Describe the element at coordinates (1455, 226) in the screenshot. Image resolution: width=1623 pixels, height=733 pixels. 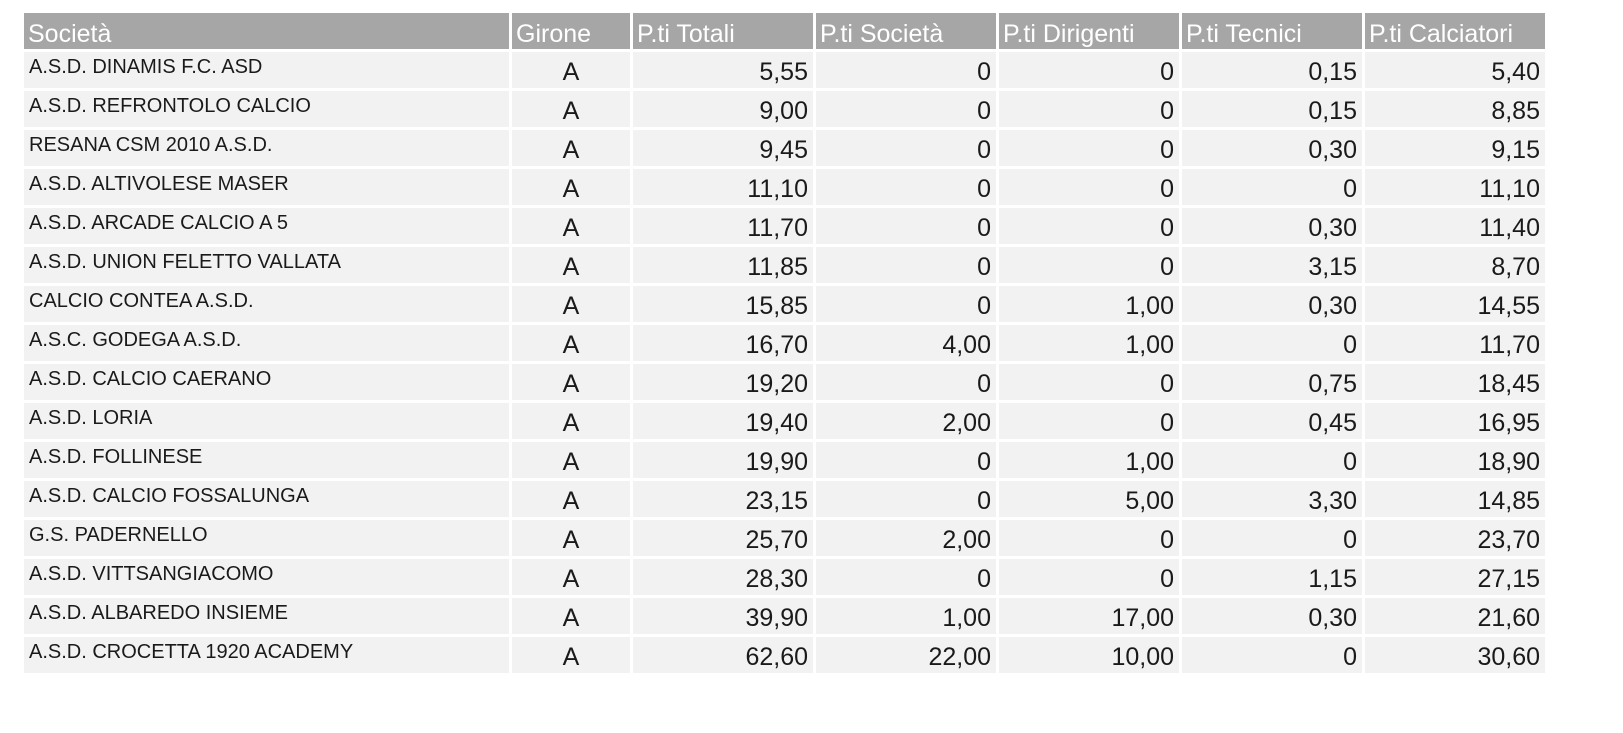
I see `cell-punti-calciatori: 11,40` at that location.